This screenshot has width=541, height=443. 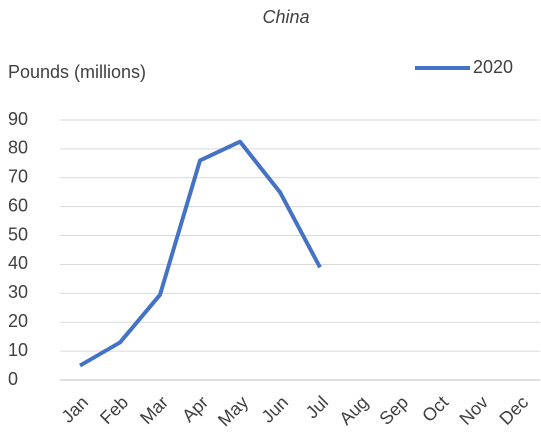 I want to click on x-tick-label: Jun, so click(x=275, y=409).